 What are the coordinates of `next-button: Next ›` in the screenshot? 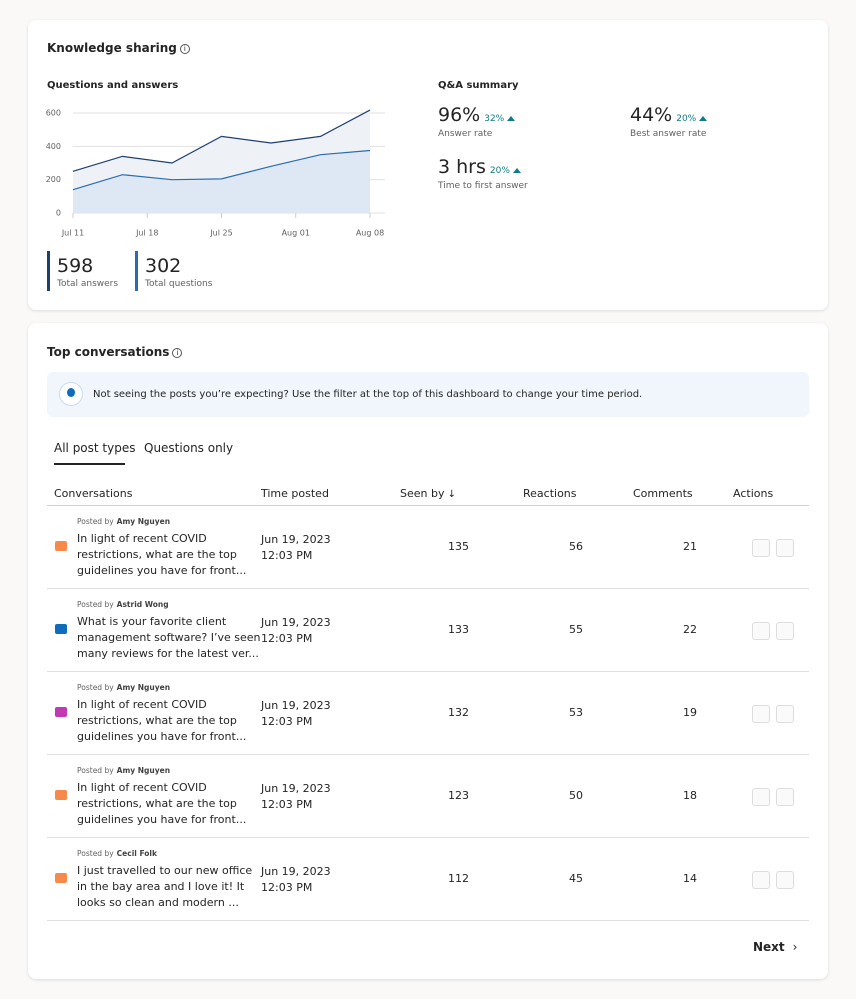 It's located at (775, 947).